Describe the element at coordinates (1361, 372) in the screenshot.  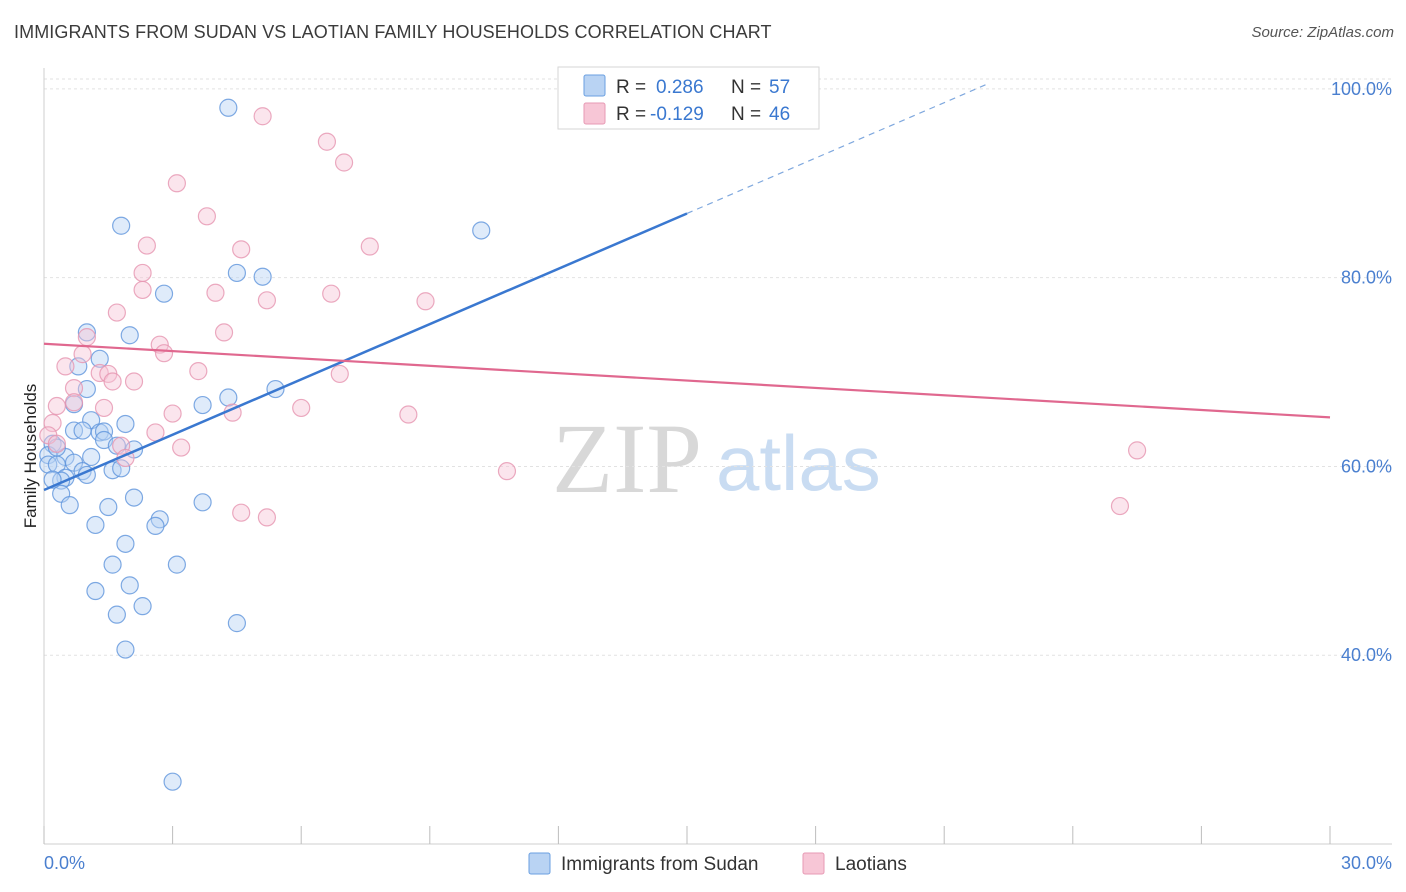
I see `y-tick-labels: 40.0% 60.0% 80.0% 100.0%` at that location.